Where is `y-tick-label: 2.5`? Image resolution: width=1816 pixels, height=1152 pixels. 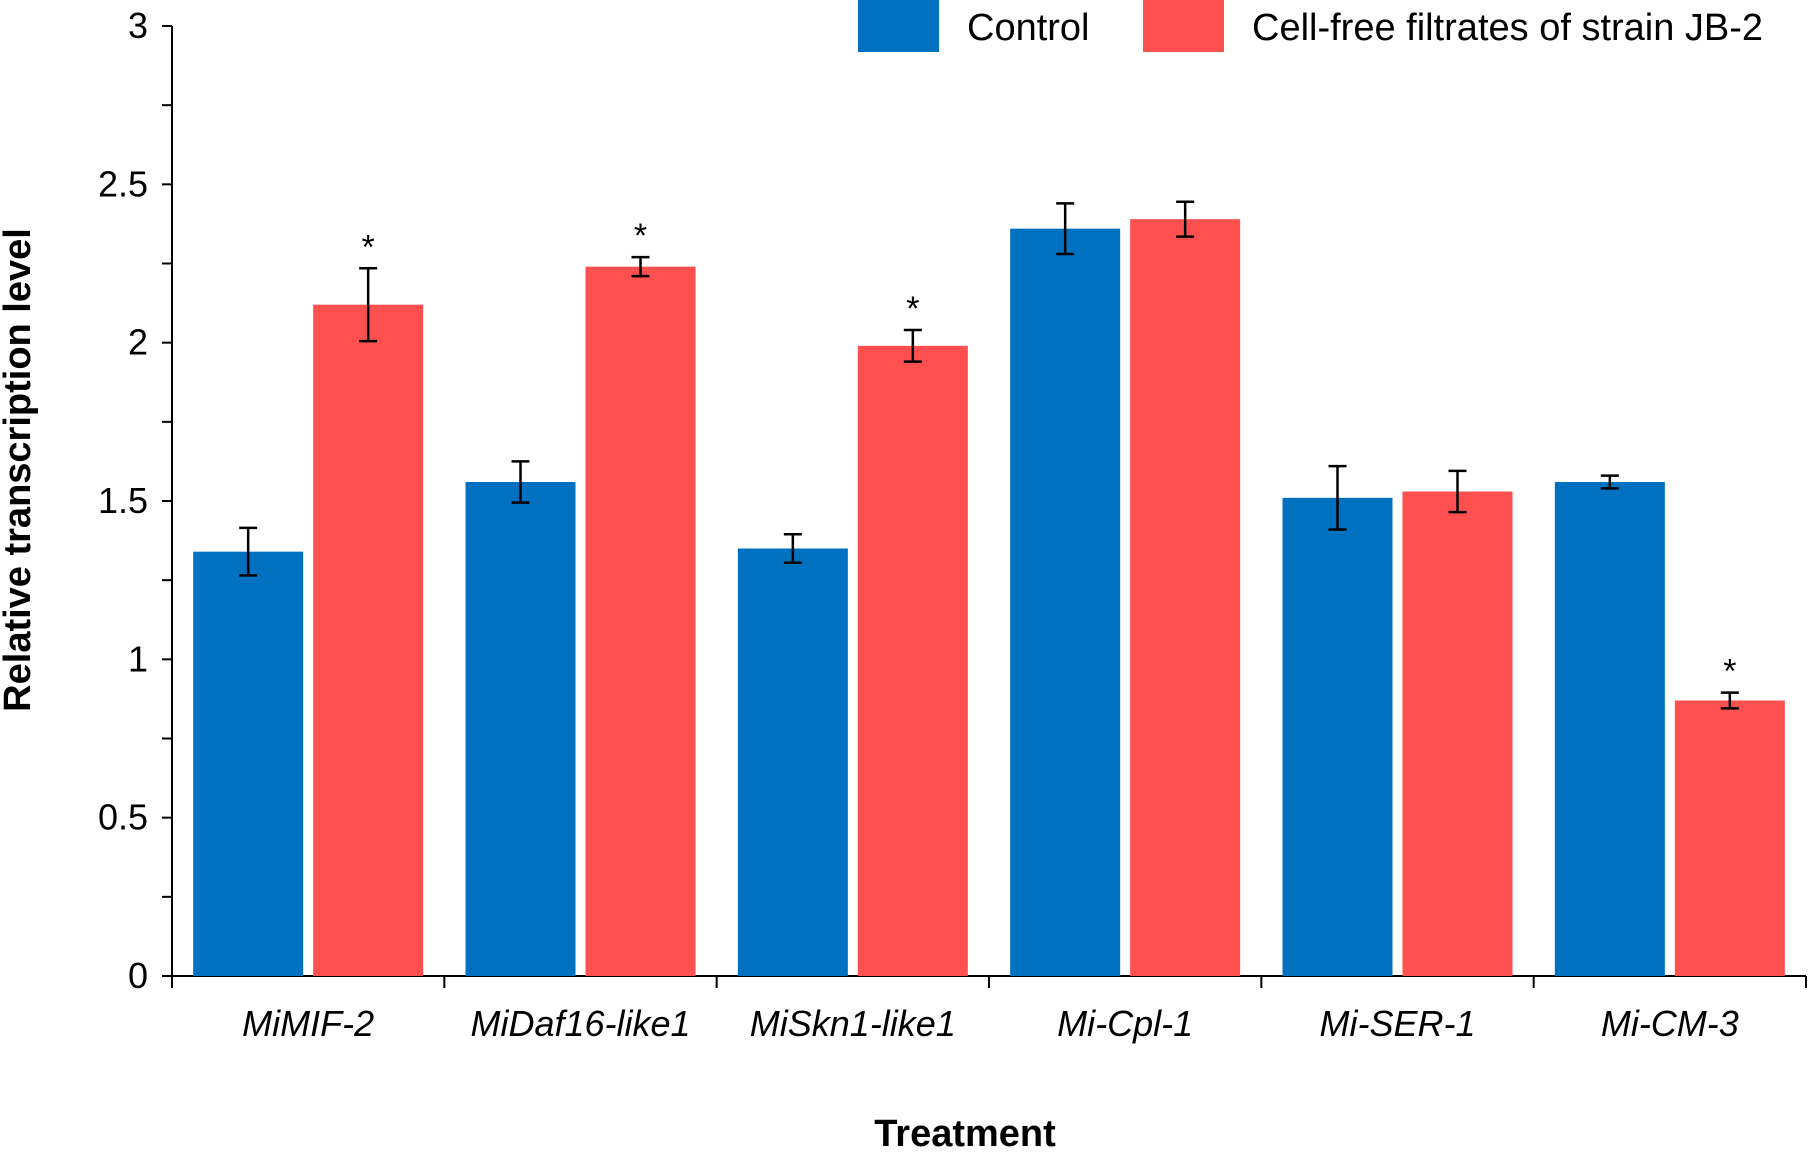 y-tick-label: 2.5 is located at coordinates (123, 183).